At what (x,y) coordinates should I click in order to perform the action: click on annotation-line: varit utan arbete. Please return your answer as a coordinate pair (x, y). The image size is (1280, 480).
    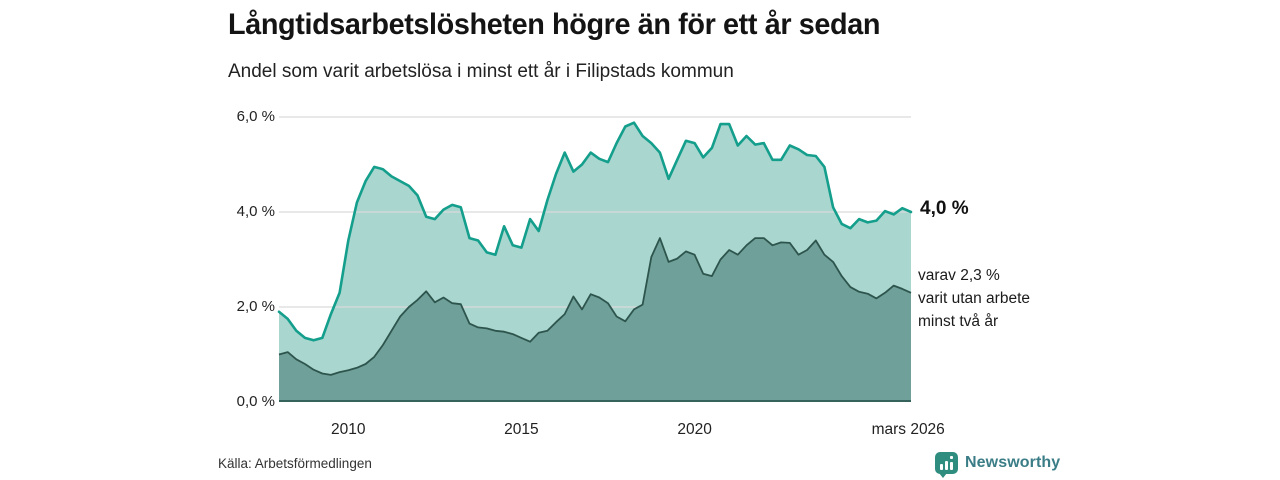
    Looking at the image, I should click on (974, 298).